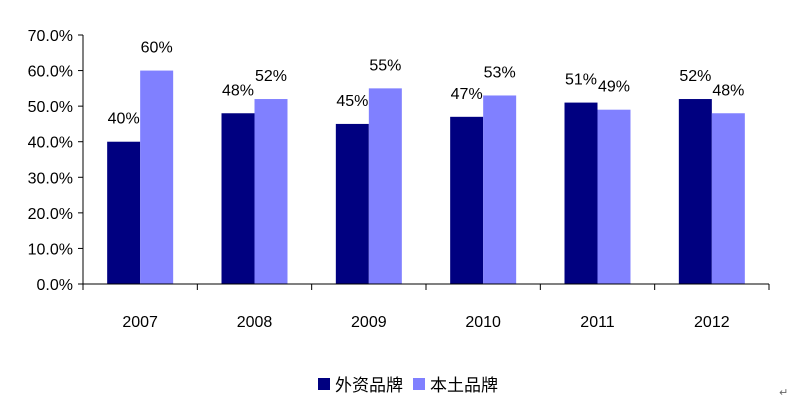  What do you see at coordinates (464, 386) in the screenshot?
I see `legend-label-domestic: 本土品牌` at bounding box center [464, 386].